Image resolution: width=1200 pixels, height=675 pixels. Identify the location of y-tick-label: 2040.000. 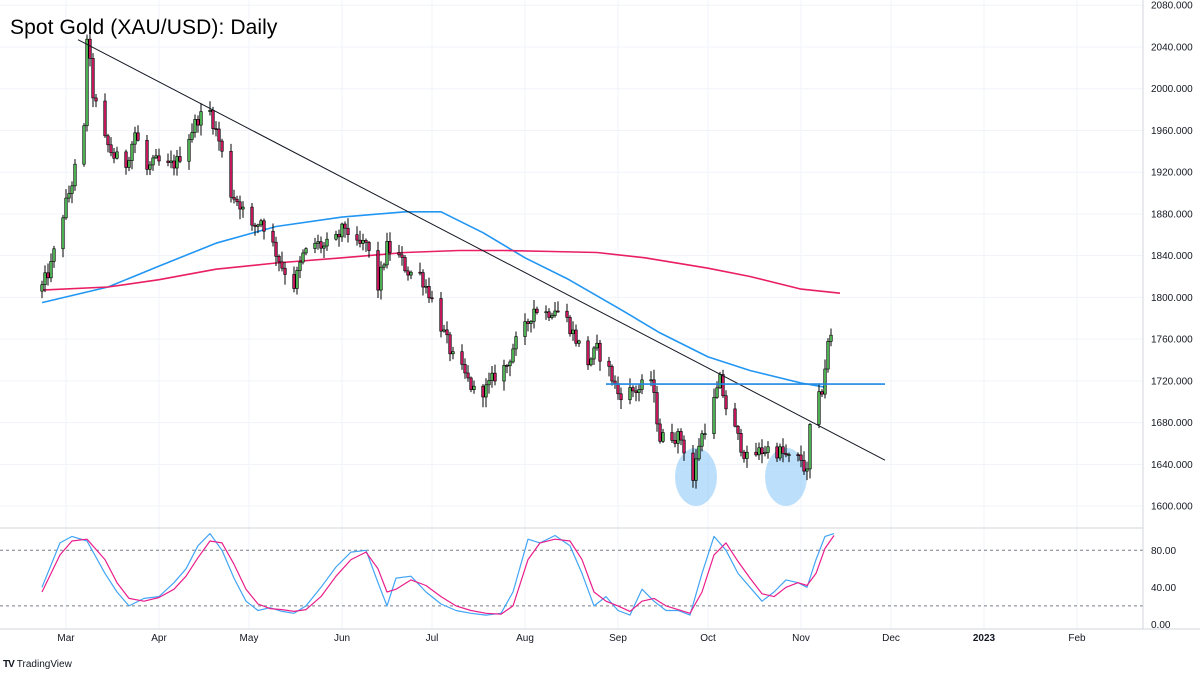
(1172, 47).